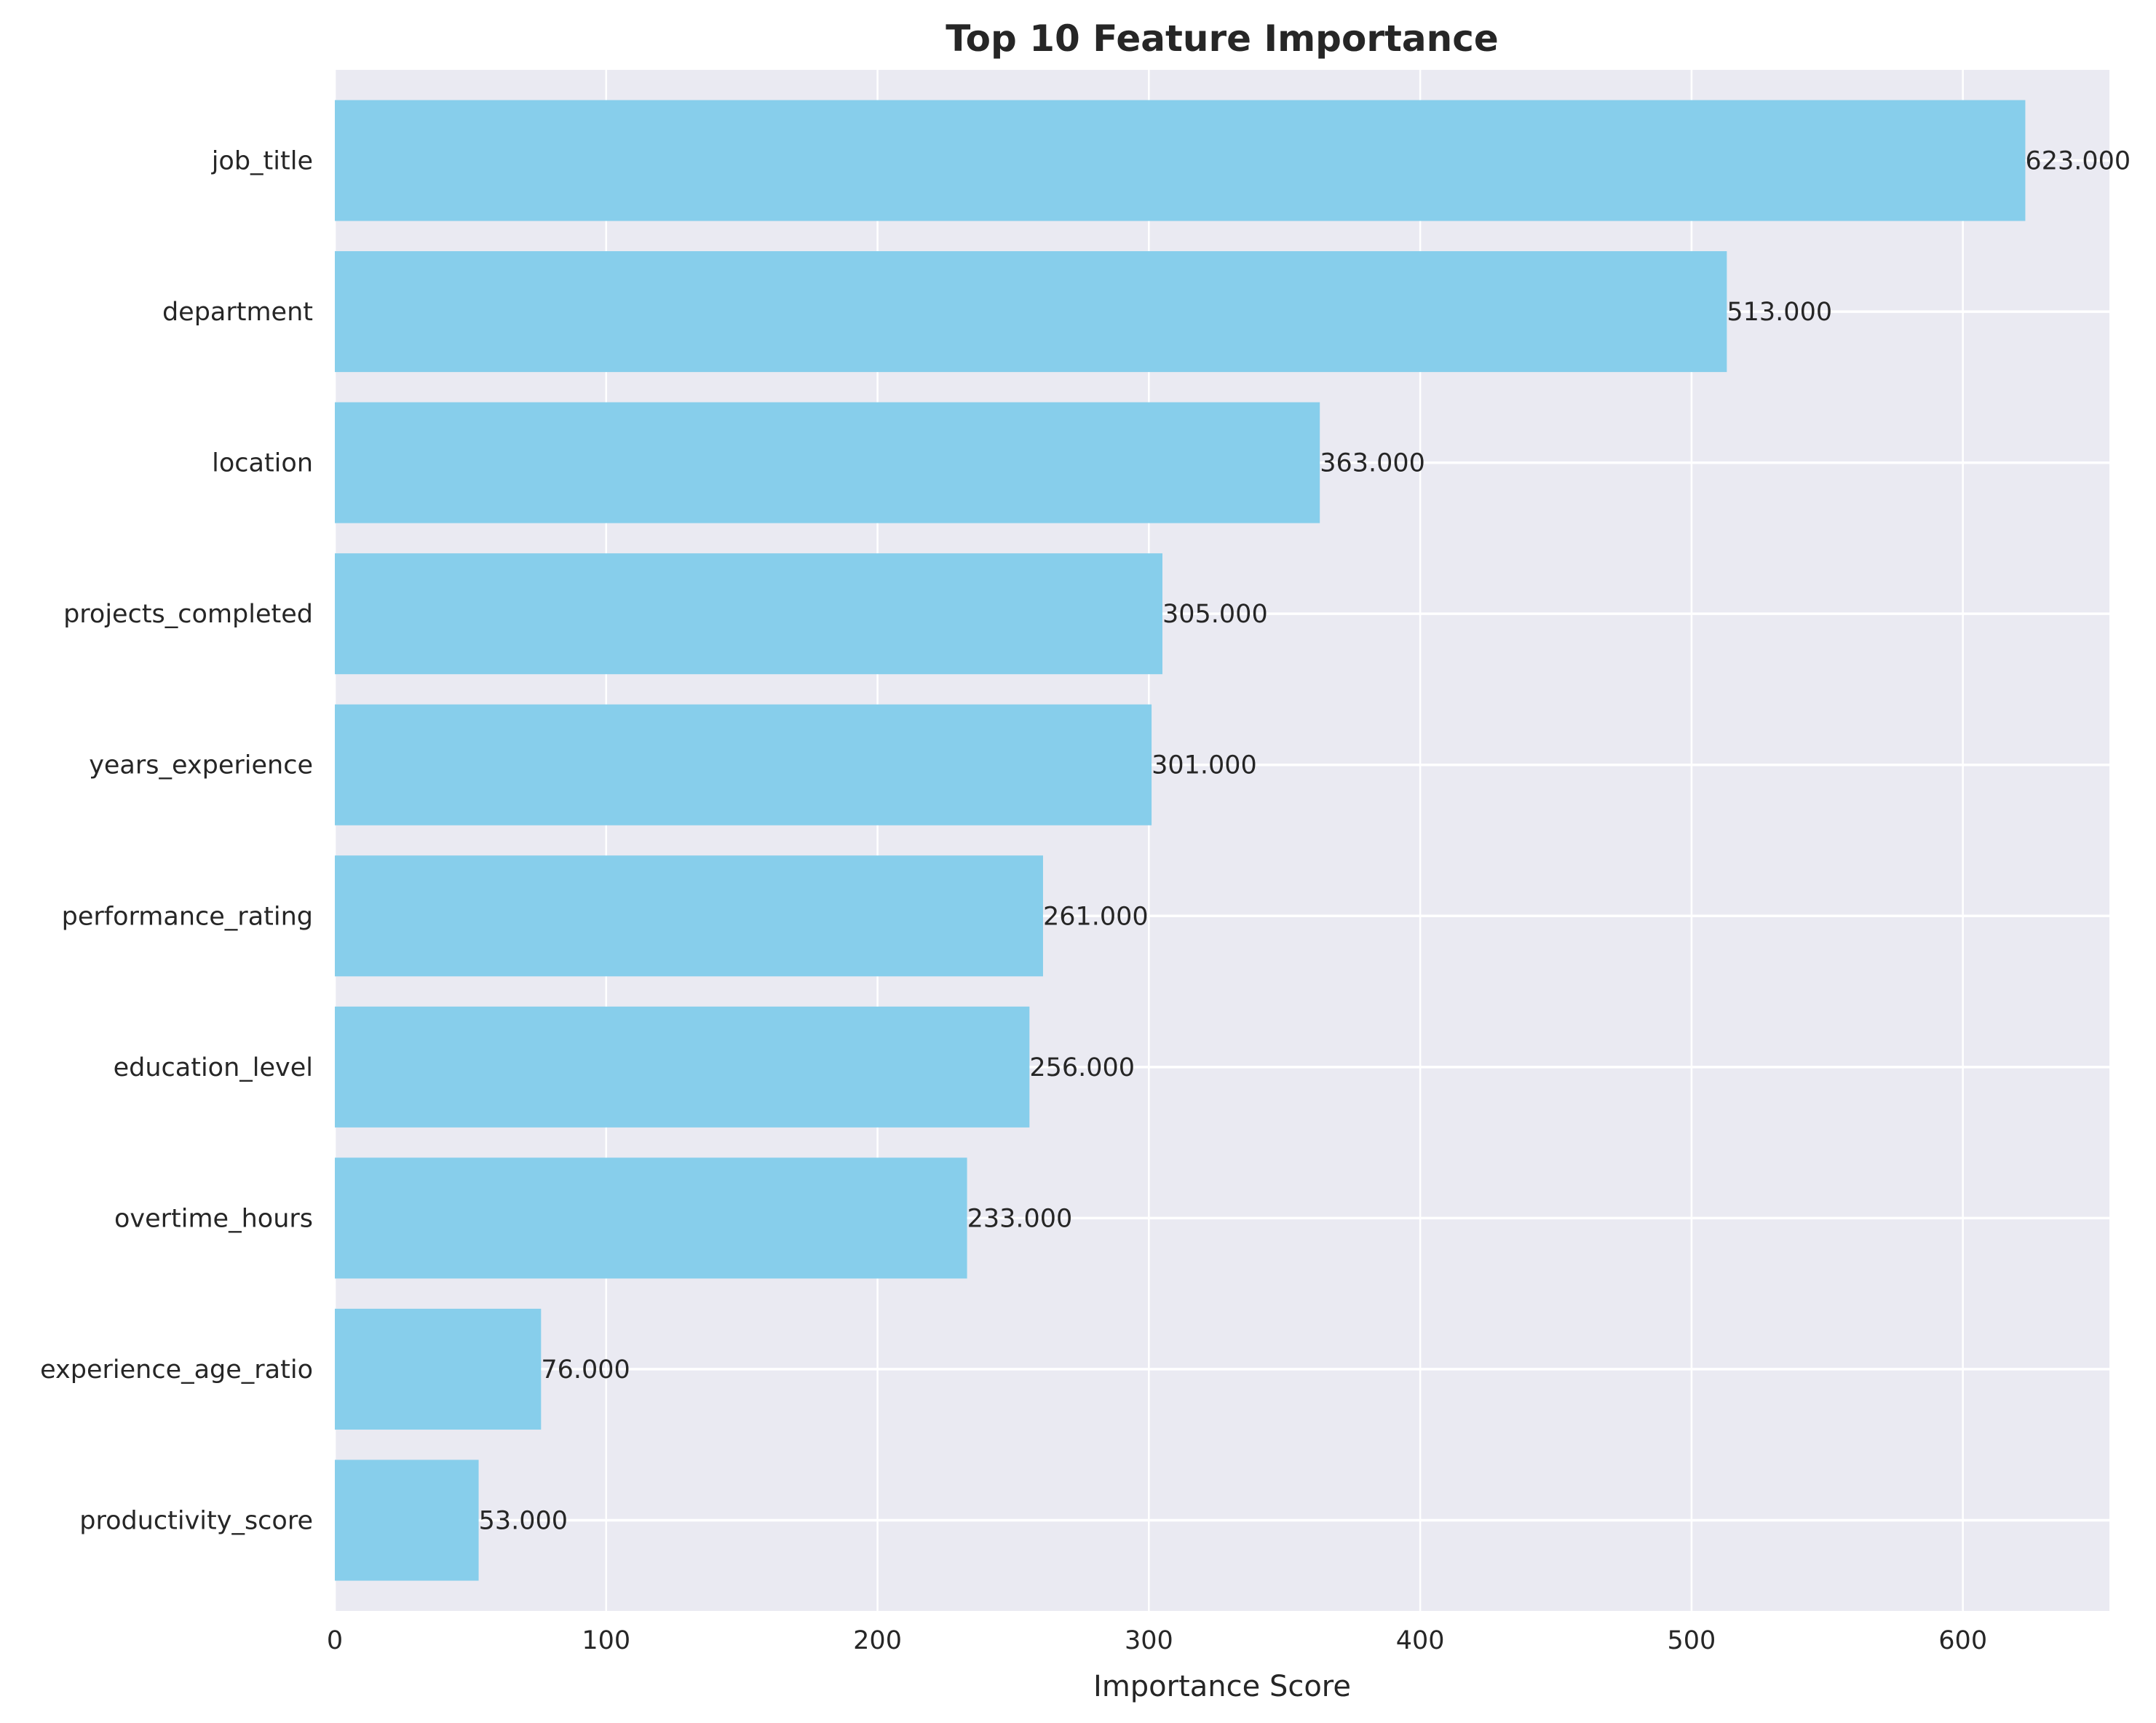 Image resolution: width=2156 pixels, height=1723 pixels. Describe the element at coordinates (201, 765) in the screenshot. I see `y-tick-label: years_experience` at that location.